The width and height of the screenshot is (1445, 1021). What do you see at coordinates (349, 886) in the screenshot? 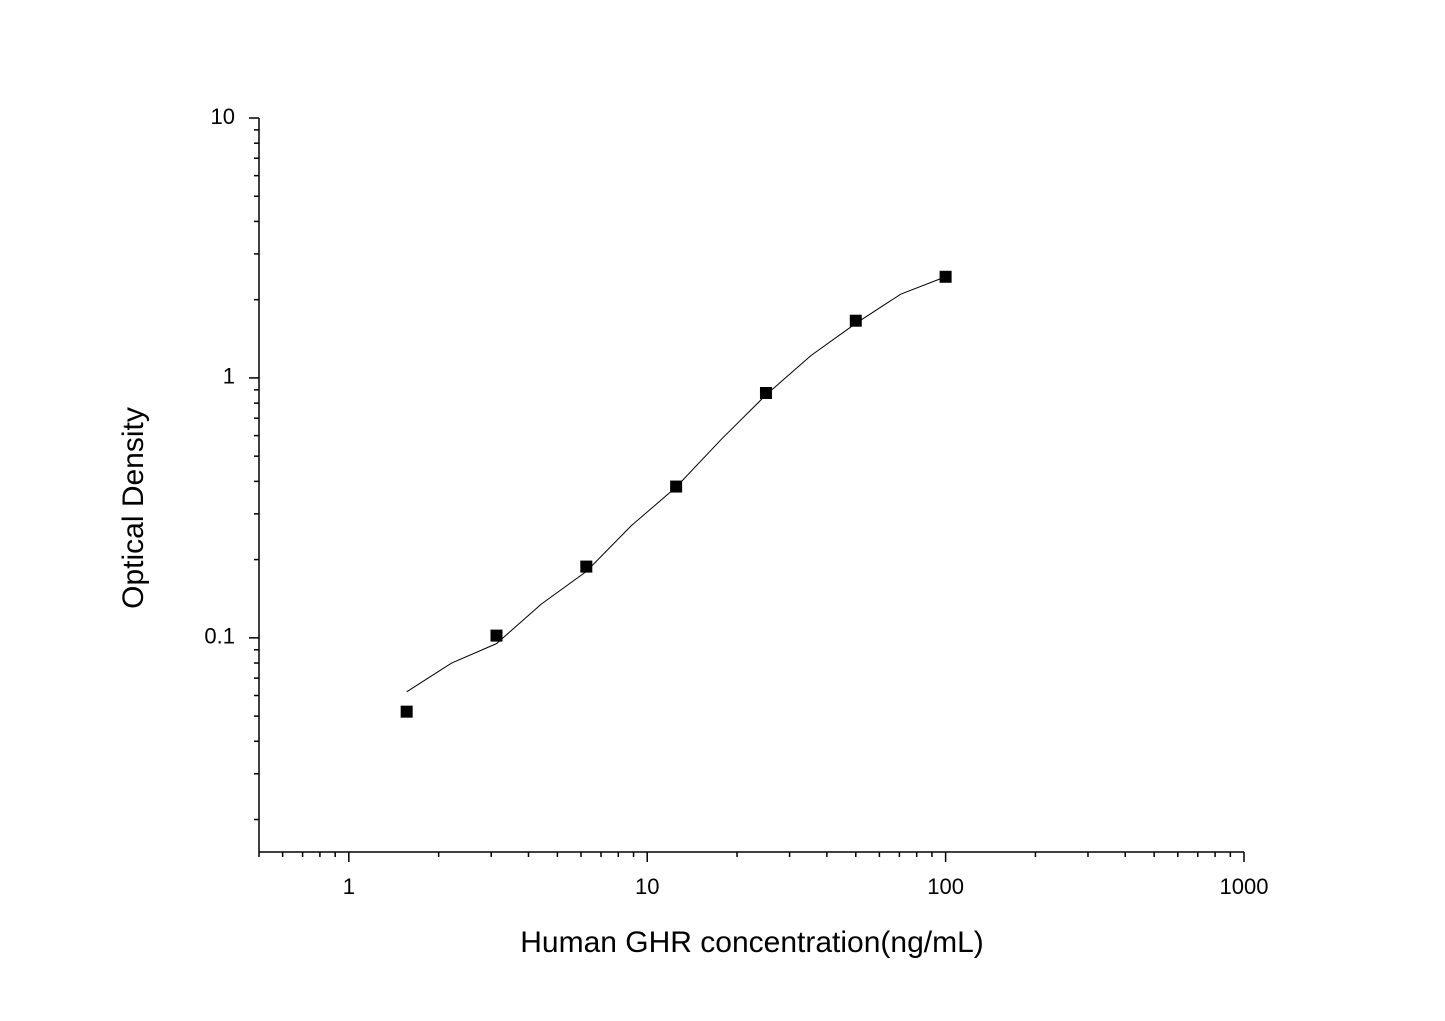
I see `x-tick-label: 1` at bounding box center [349, 886].